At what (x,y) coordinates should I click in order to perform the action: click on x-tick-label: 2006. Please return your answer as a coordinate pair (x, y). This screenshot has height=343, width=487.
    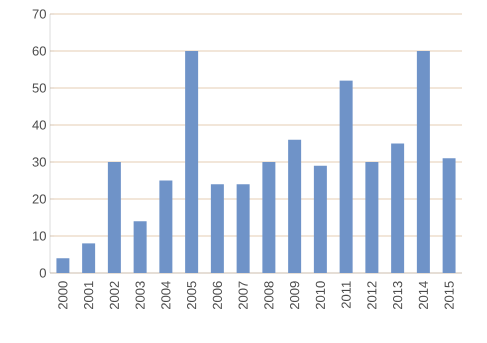
    Looking at the image, I should click on (217, 295).